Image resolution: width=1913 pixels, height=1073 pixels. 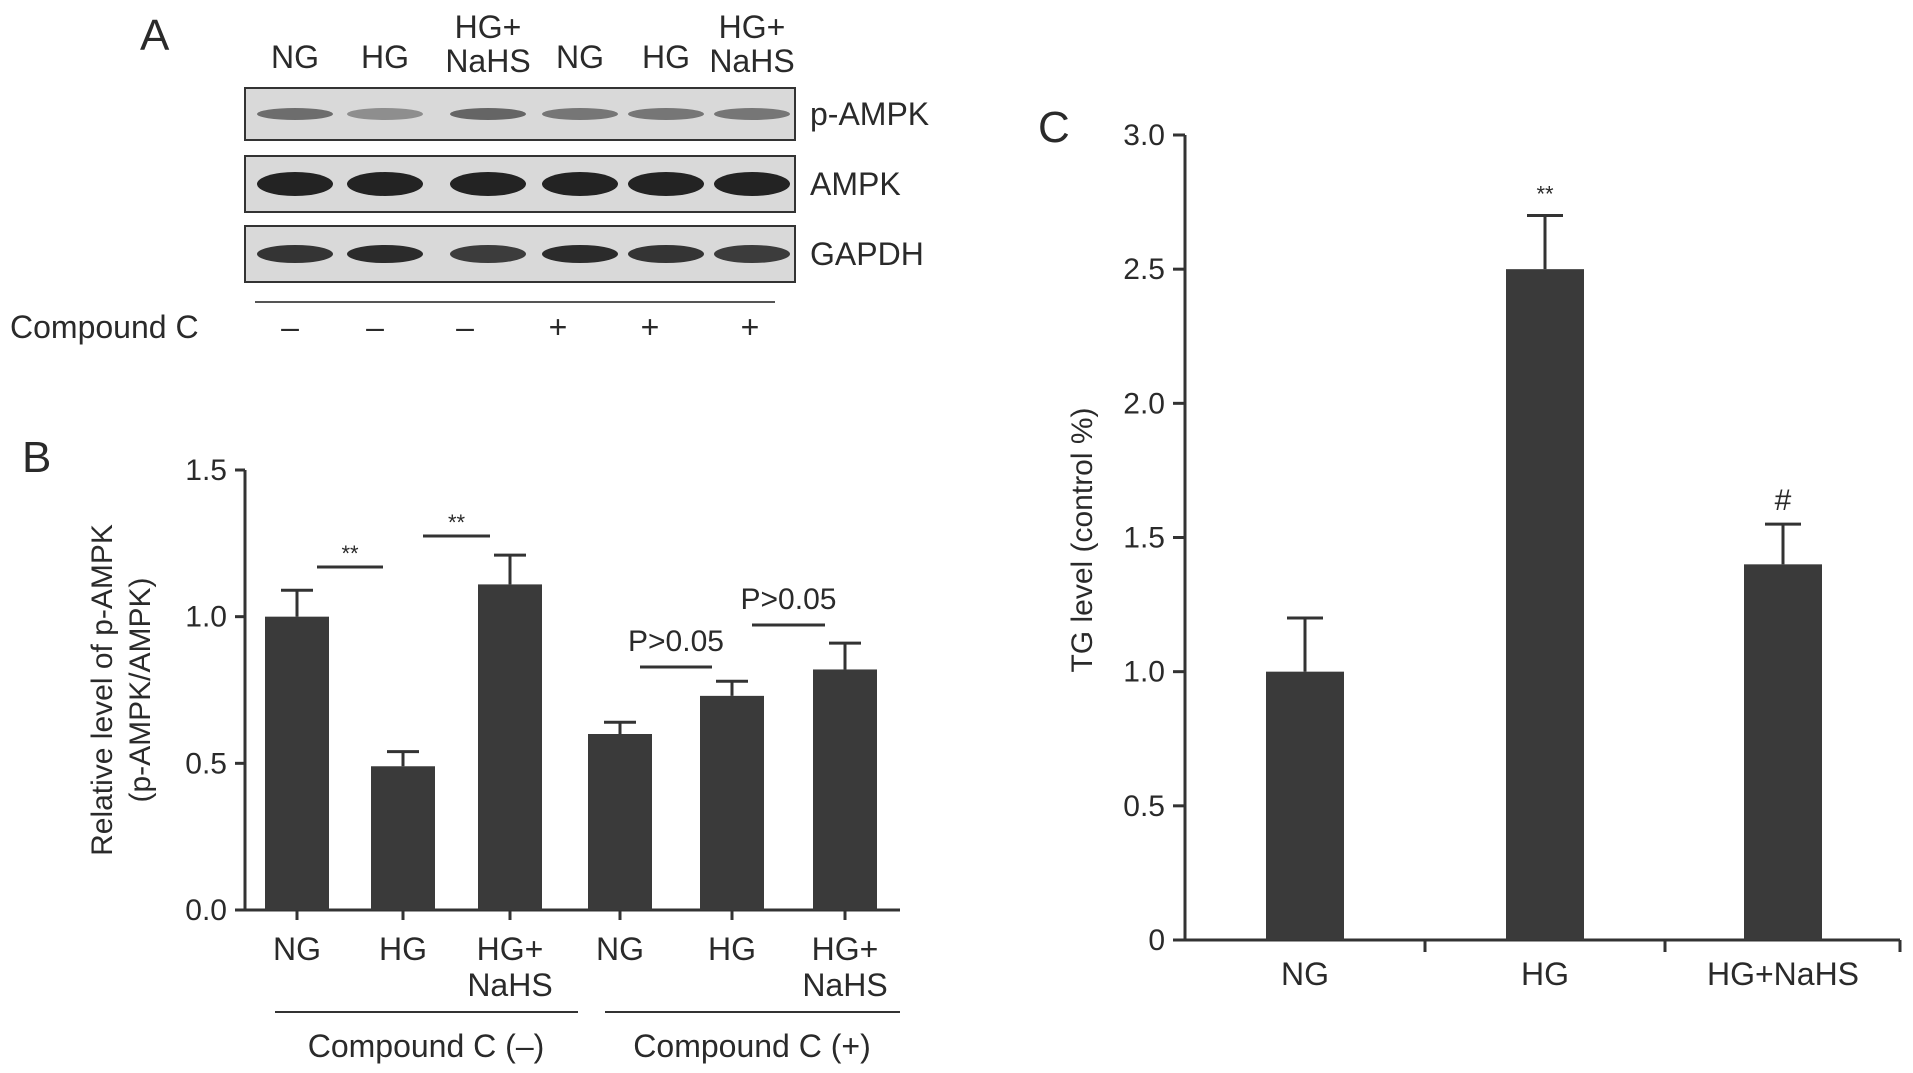 I want to click on blot-label: GAPDH, so click(x=867, y=254).